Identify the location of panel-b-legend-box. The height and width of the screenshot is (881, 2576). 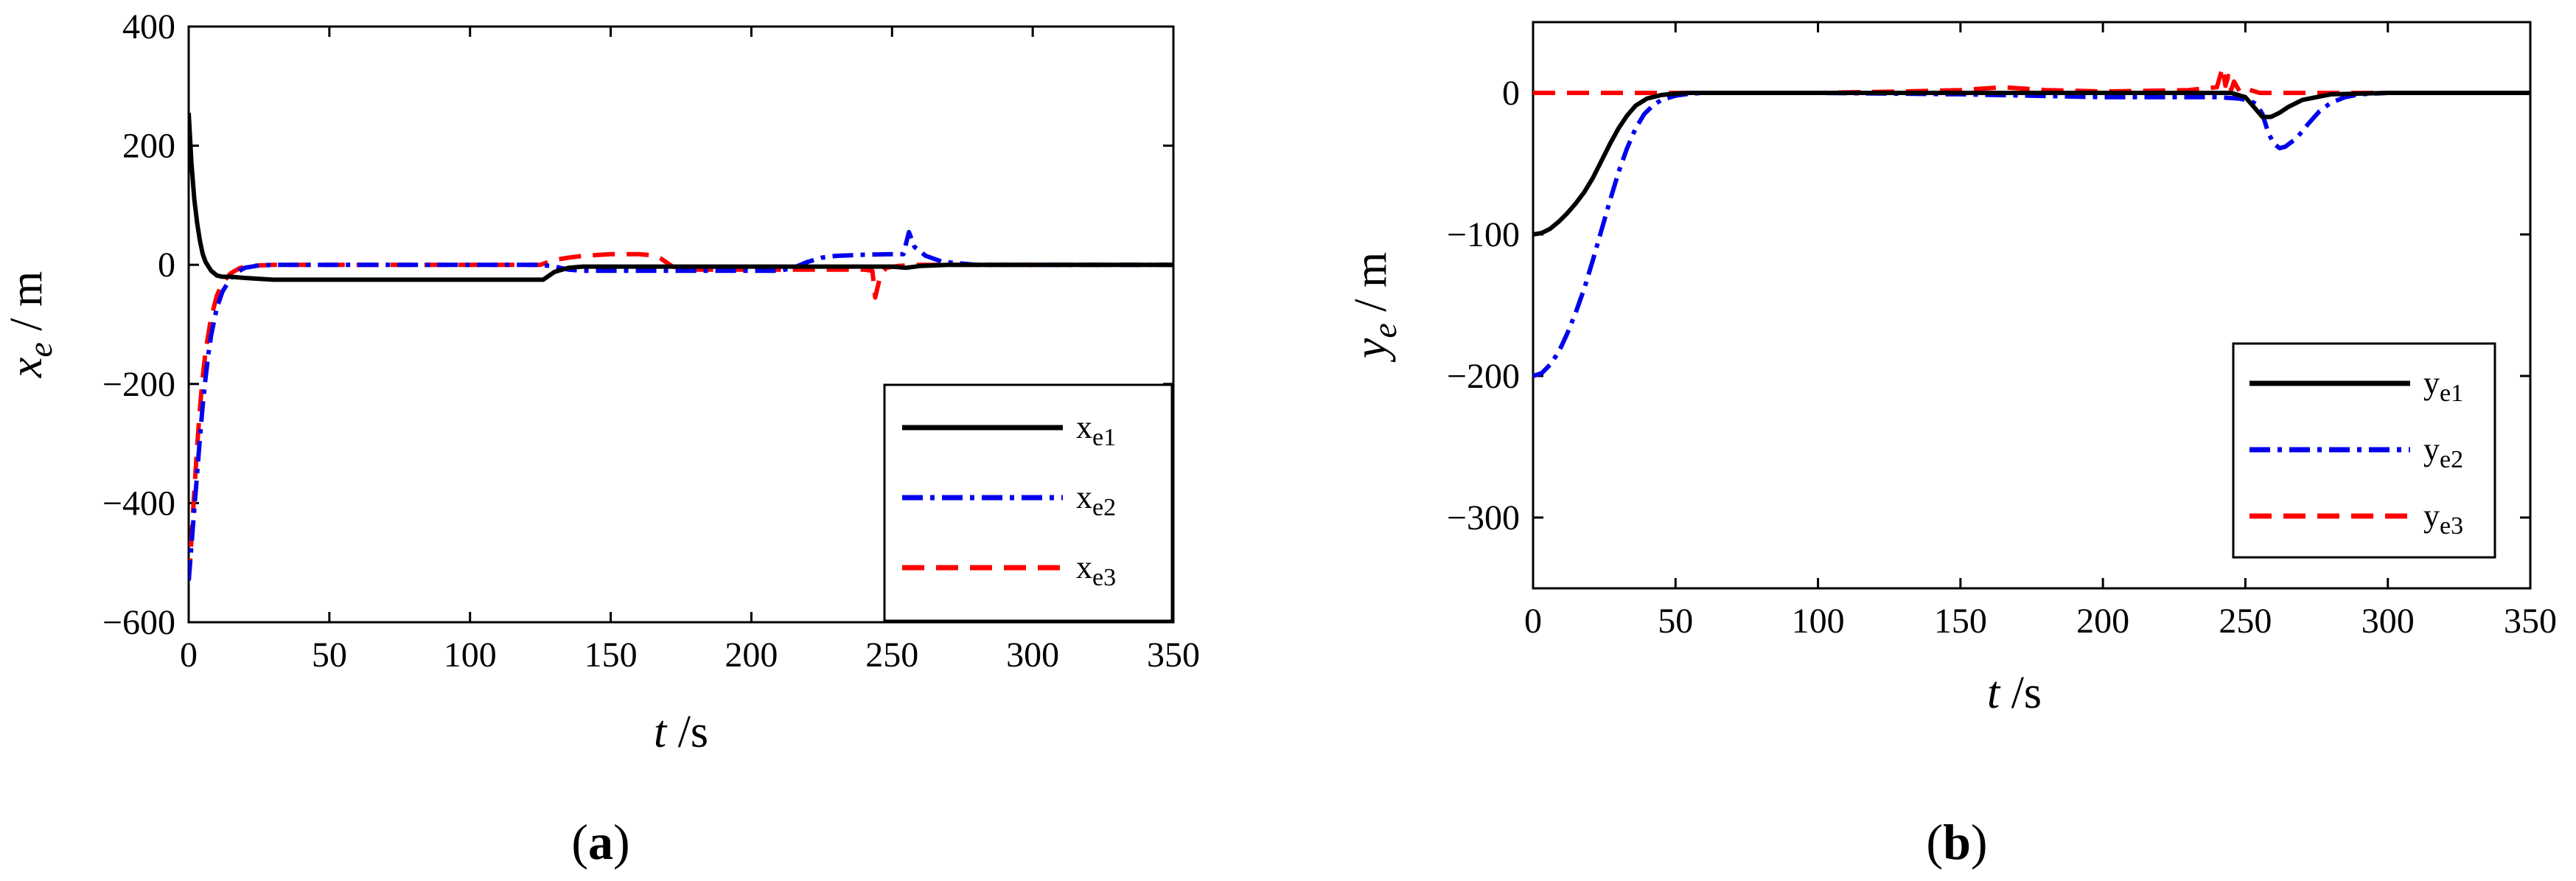
(2364, 451).